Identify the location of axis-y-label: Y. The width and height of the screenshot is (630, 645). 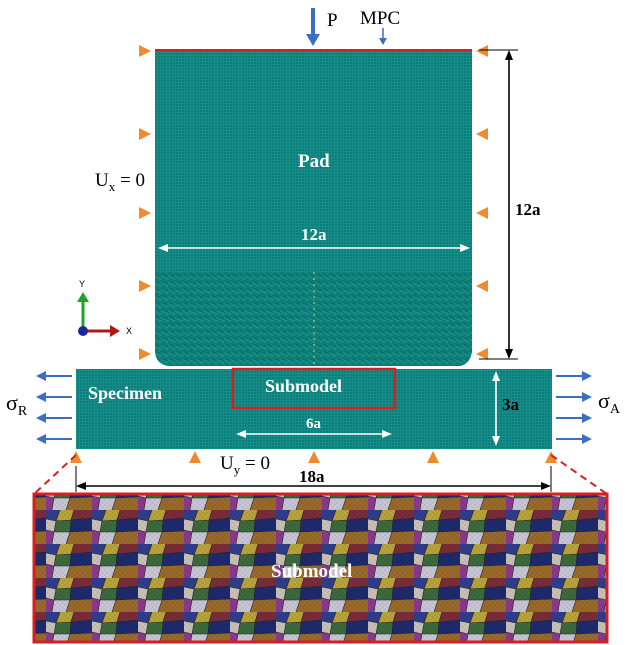
(82, 284).